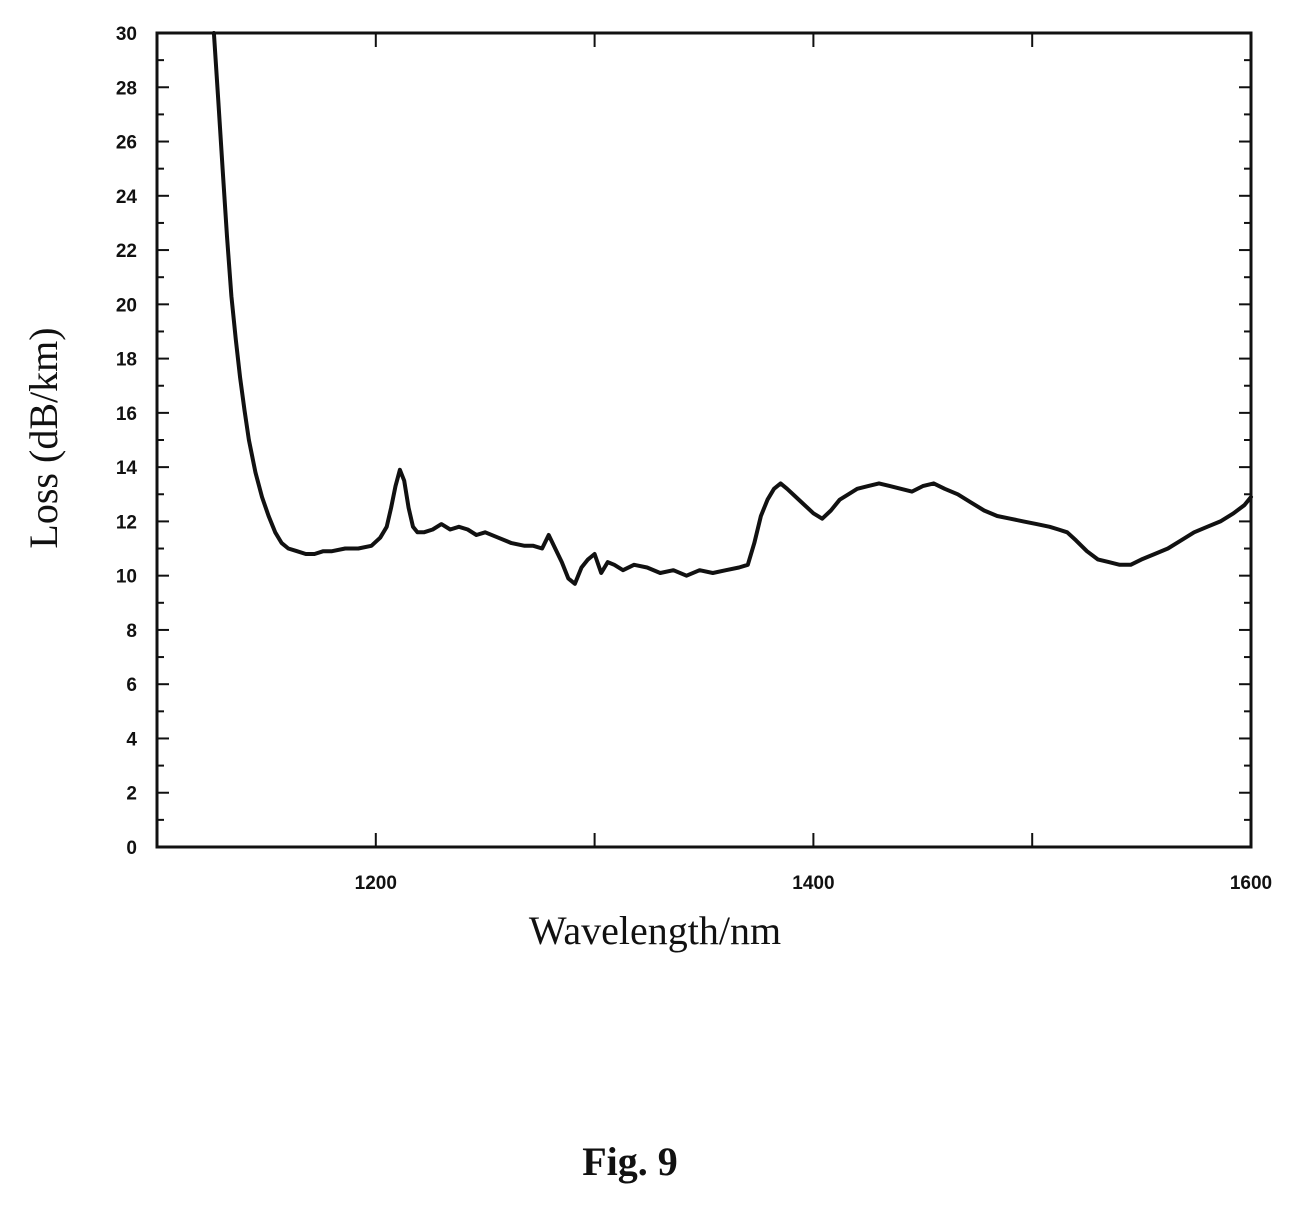 This screenshot has width=1304, height=1206. I want to click on y-tick-label: 8, so click(131, 631).